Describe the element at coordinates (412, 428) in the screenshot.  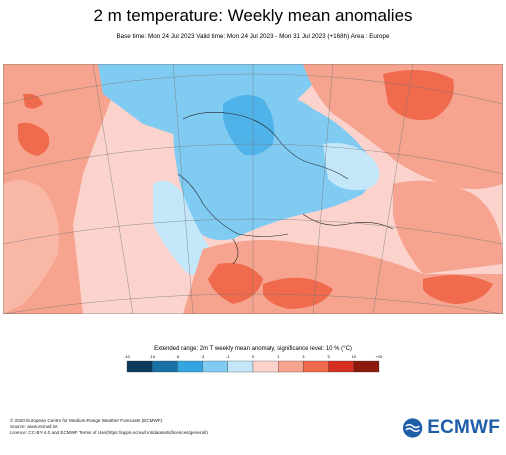
I see `ecmwf-logo-icon` at that location.